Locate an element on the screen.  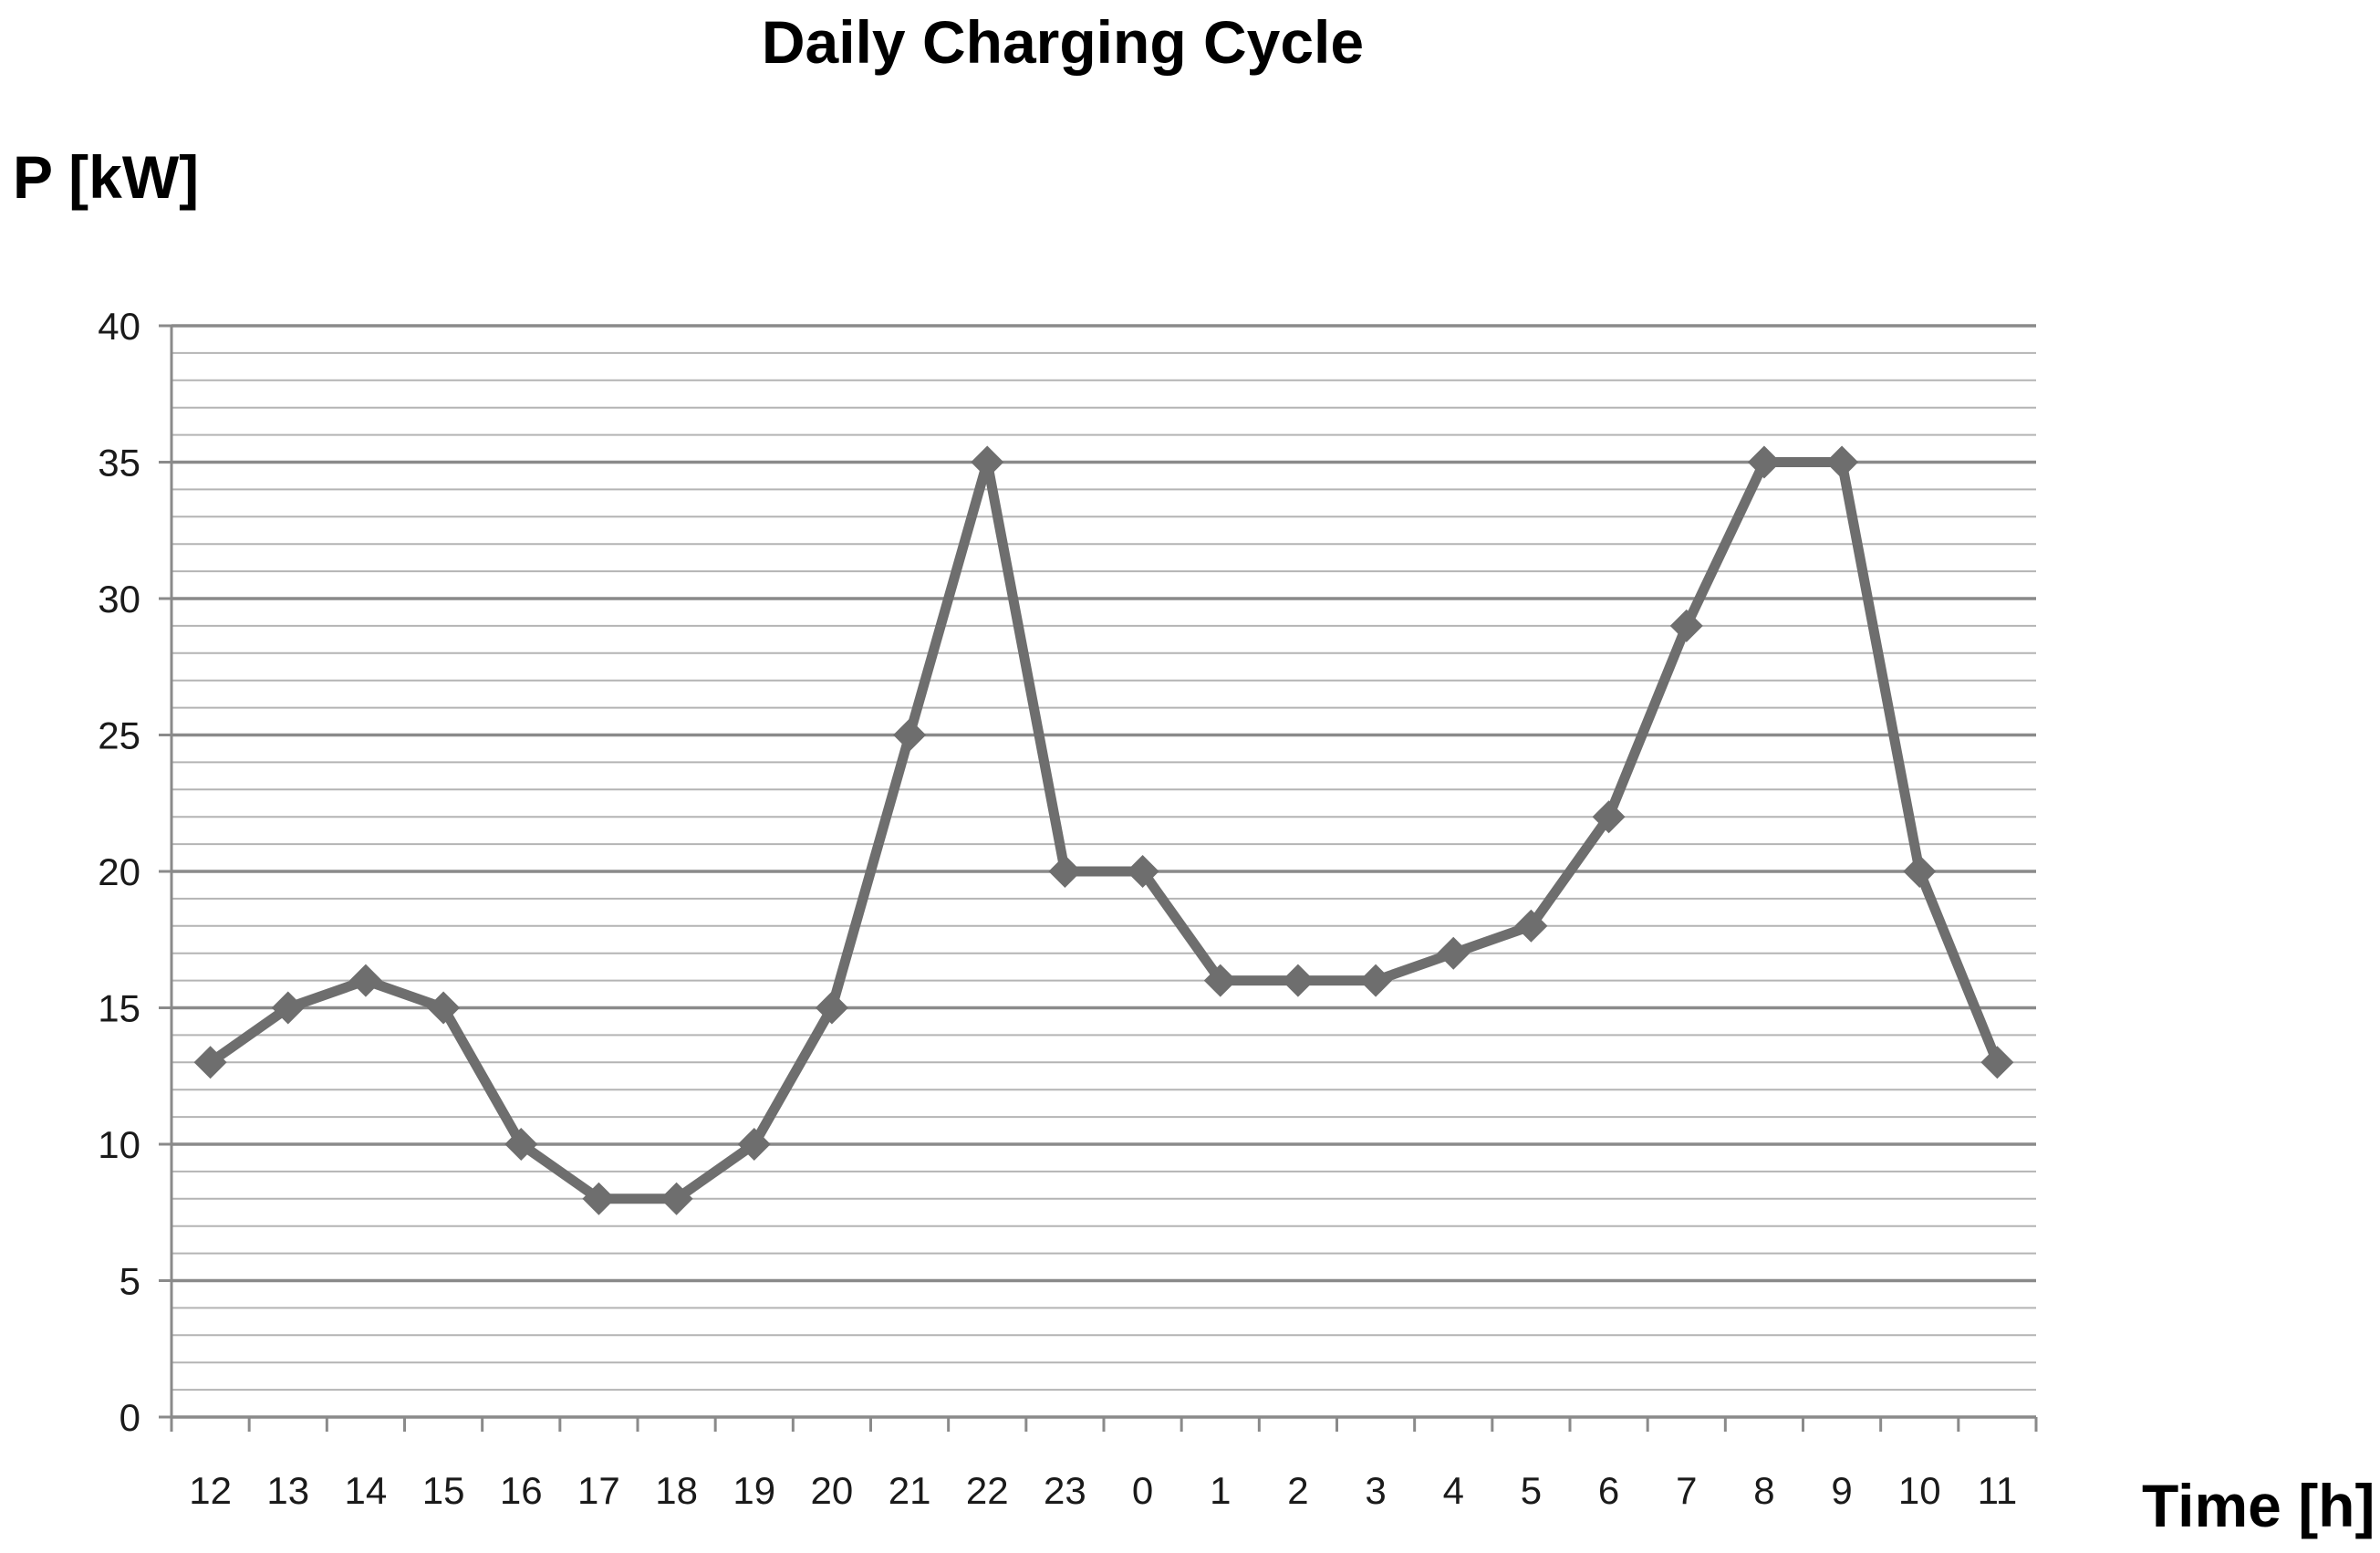
x-tick-label: 5 is located at coordinates (1532, 1491).